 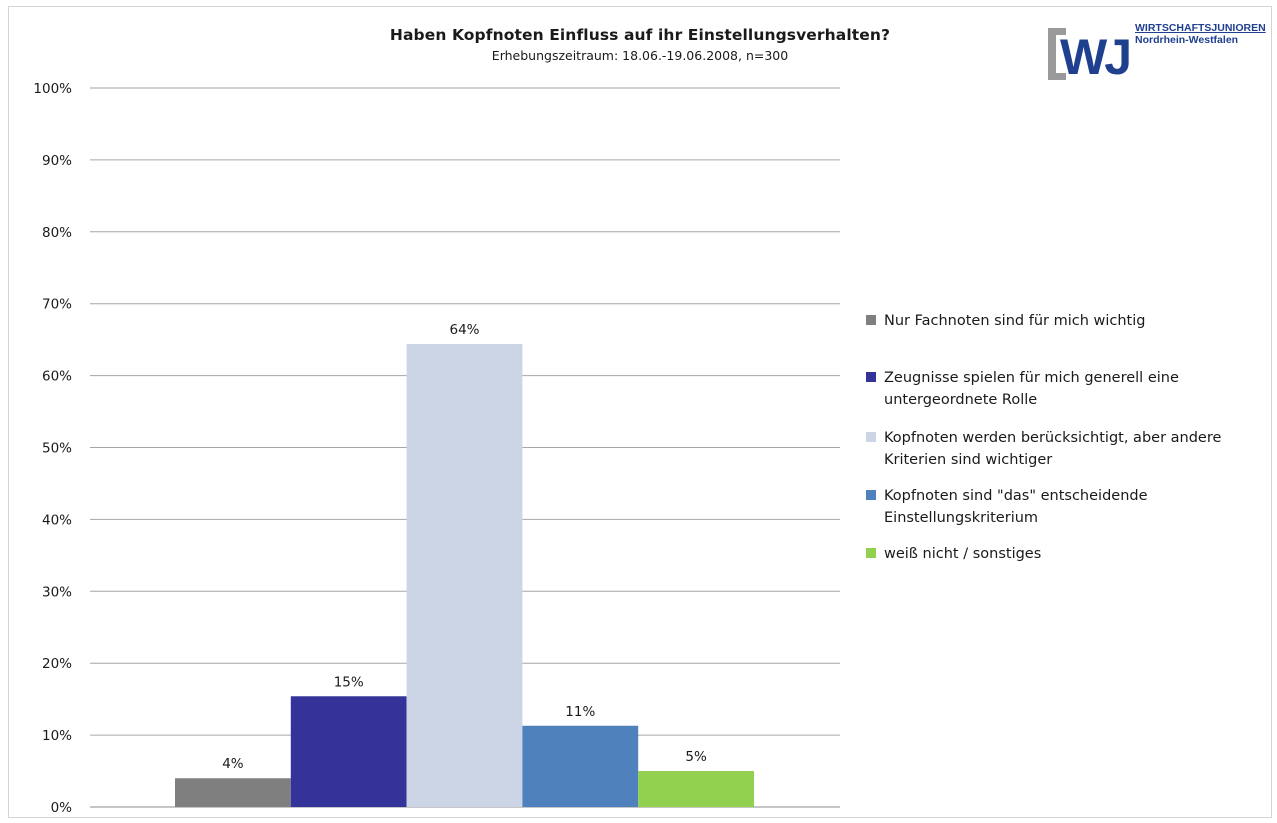 What do you see at coordinates (57, 736) in the screenshot?
I see `y-tick-label: 10%` at bounding box center [57, 736].